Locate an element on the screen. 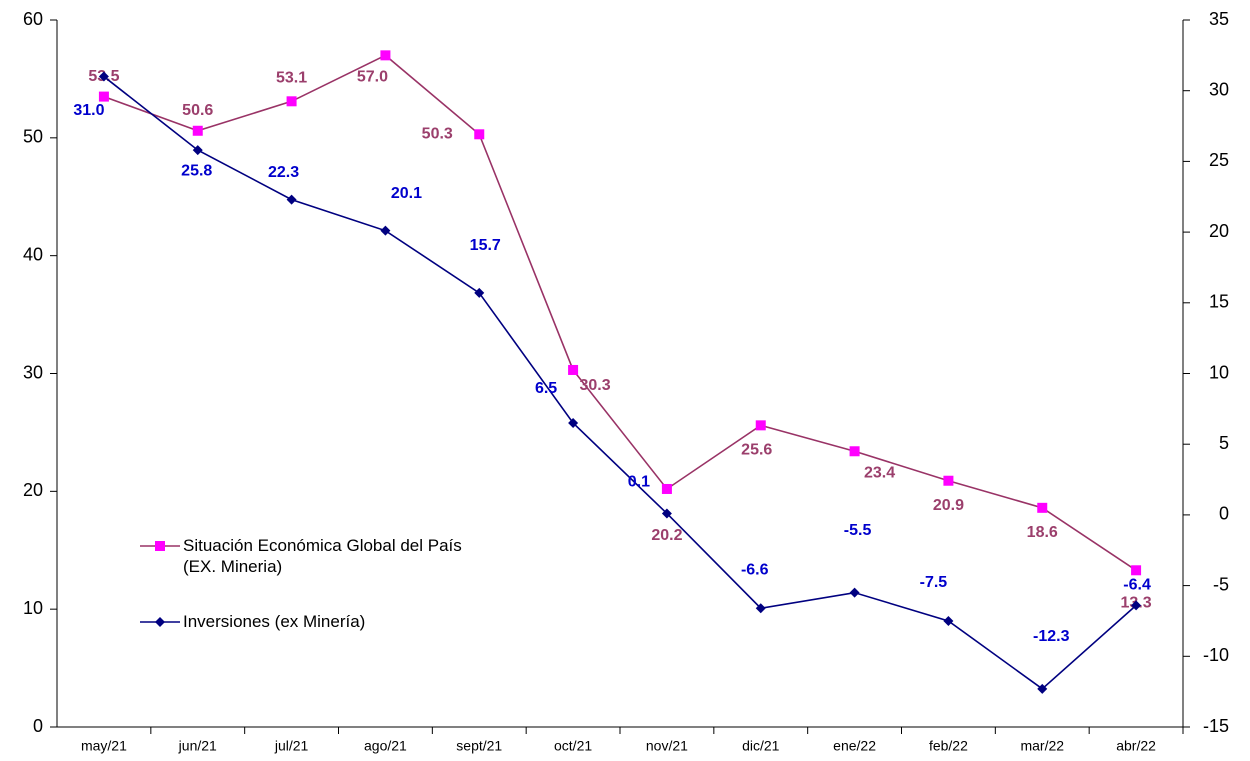 This screenshot has height=761, width=1250. x-tick-label: abr/22 is located at coordinates (1136, 746).